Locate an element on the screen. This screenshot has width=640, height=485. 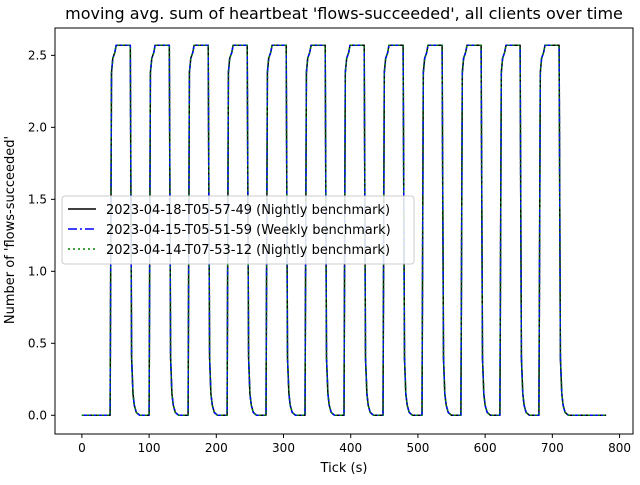
x-tick-label: 600 is located at coordinates (485, 448).